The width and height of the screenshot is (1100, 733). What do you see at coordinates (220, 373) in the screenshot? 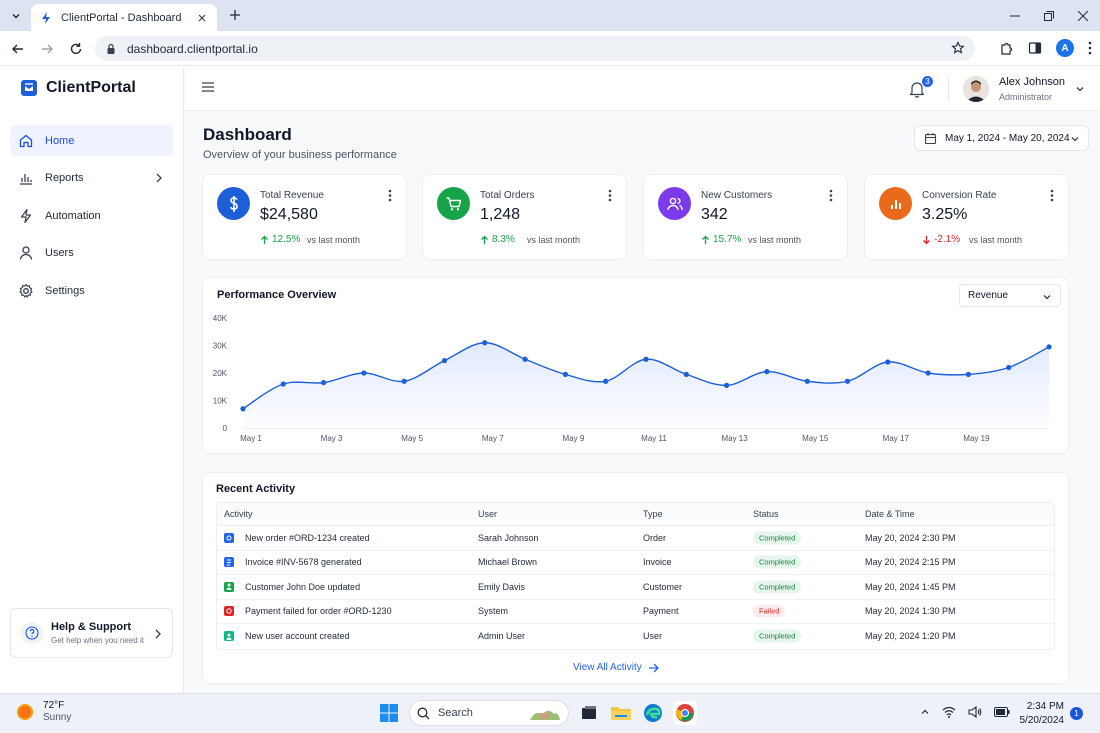
I see `y-tick-label: 20K` at bounding box center [220, 373].